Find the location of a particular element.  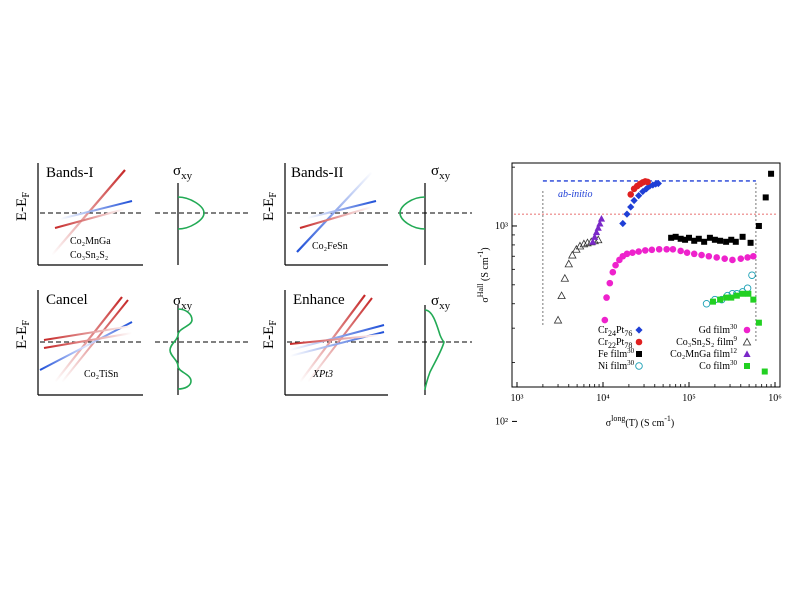

y-tick-label: 10² is located at coordinates (501, 421).